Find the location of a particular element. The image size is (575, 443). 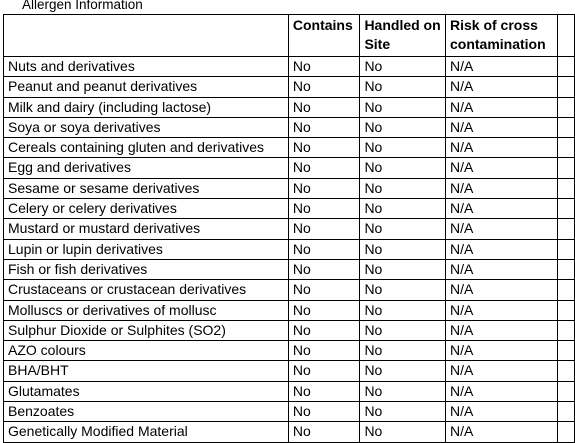

cell-allergen: Lupin or lupin derivatives is located at coordinates (146, 249).